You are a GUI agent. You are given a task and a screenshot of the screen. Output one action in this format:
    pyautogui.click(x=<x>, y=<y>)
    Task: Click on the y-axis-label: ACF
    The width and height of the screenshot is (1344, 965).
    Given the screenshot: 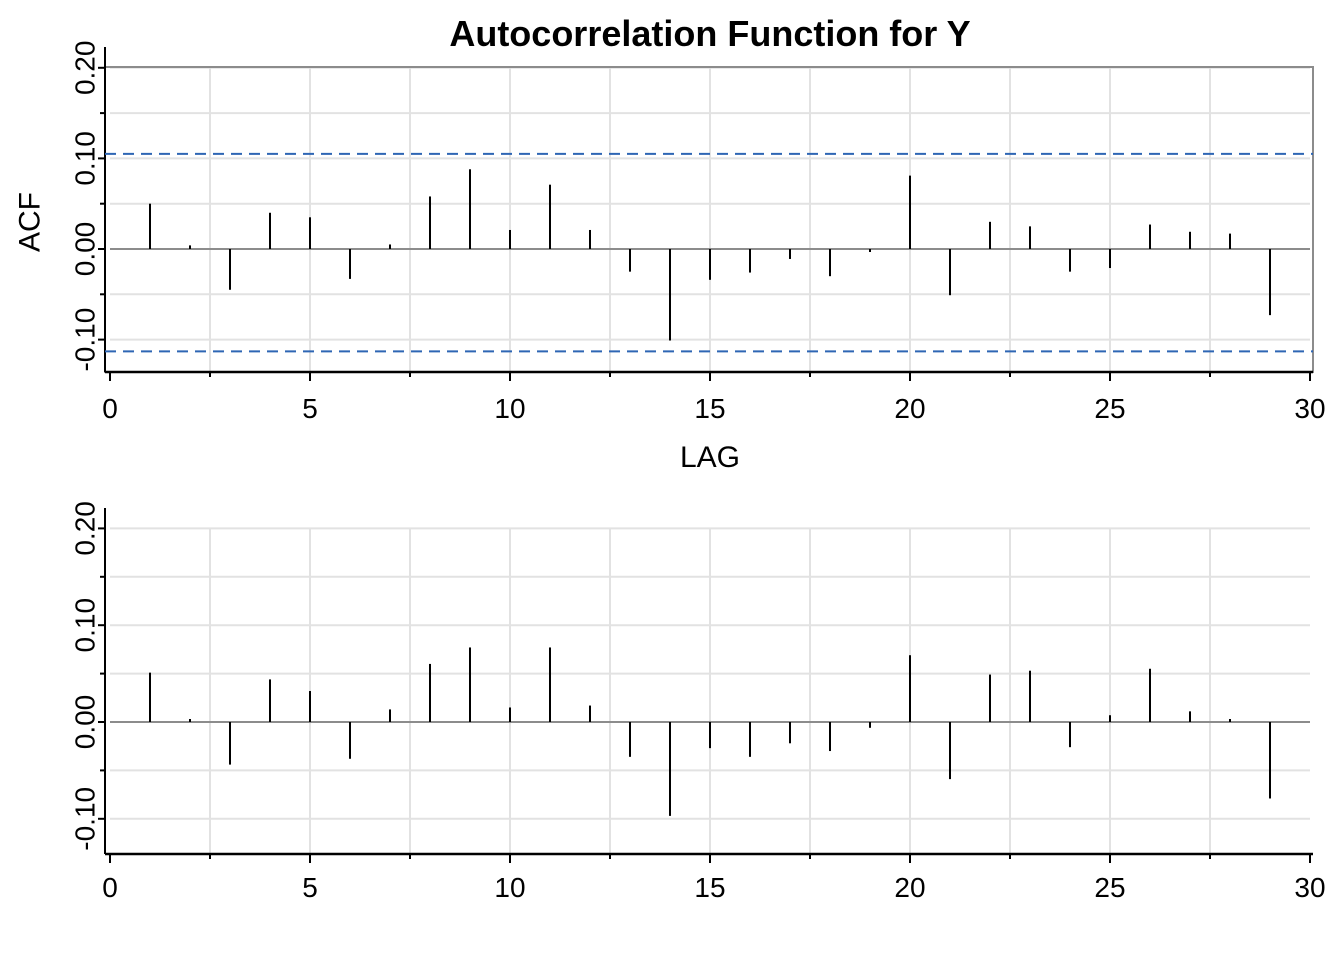 What is the action you would take?
    pyautogui.click(x=30, y=222)
    